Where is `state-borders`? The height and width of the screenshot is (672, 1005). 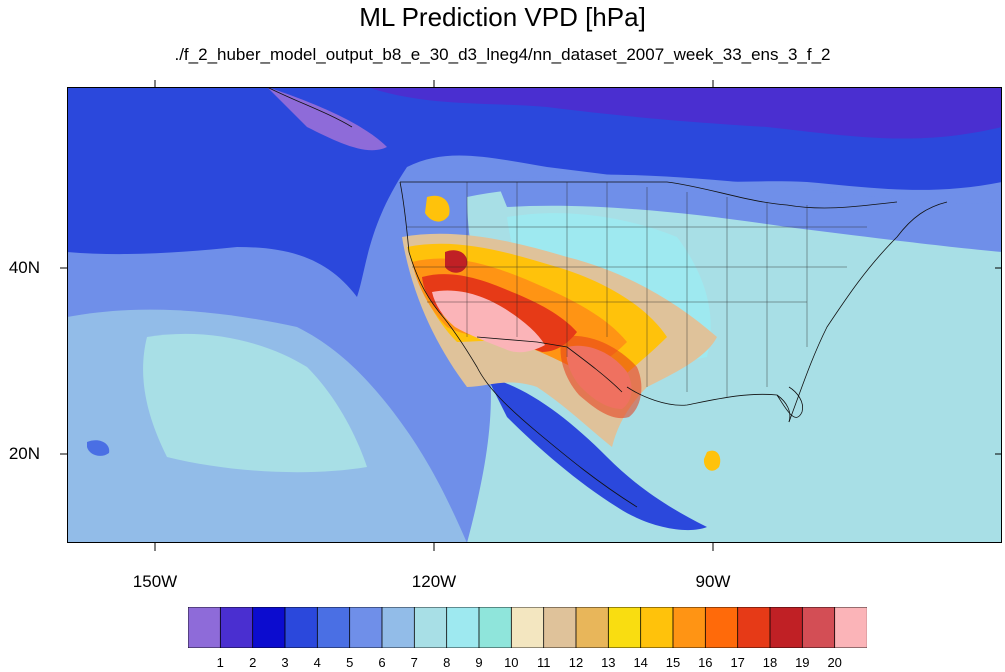 state-borders is located at coordinates (637, 289).